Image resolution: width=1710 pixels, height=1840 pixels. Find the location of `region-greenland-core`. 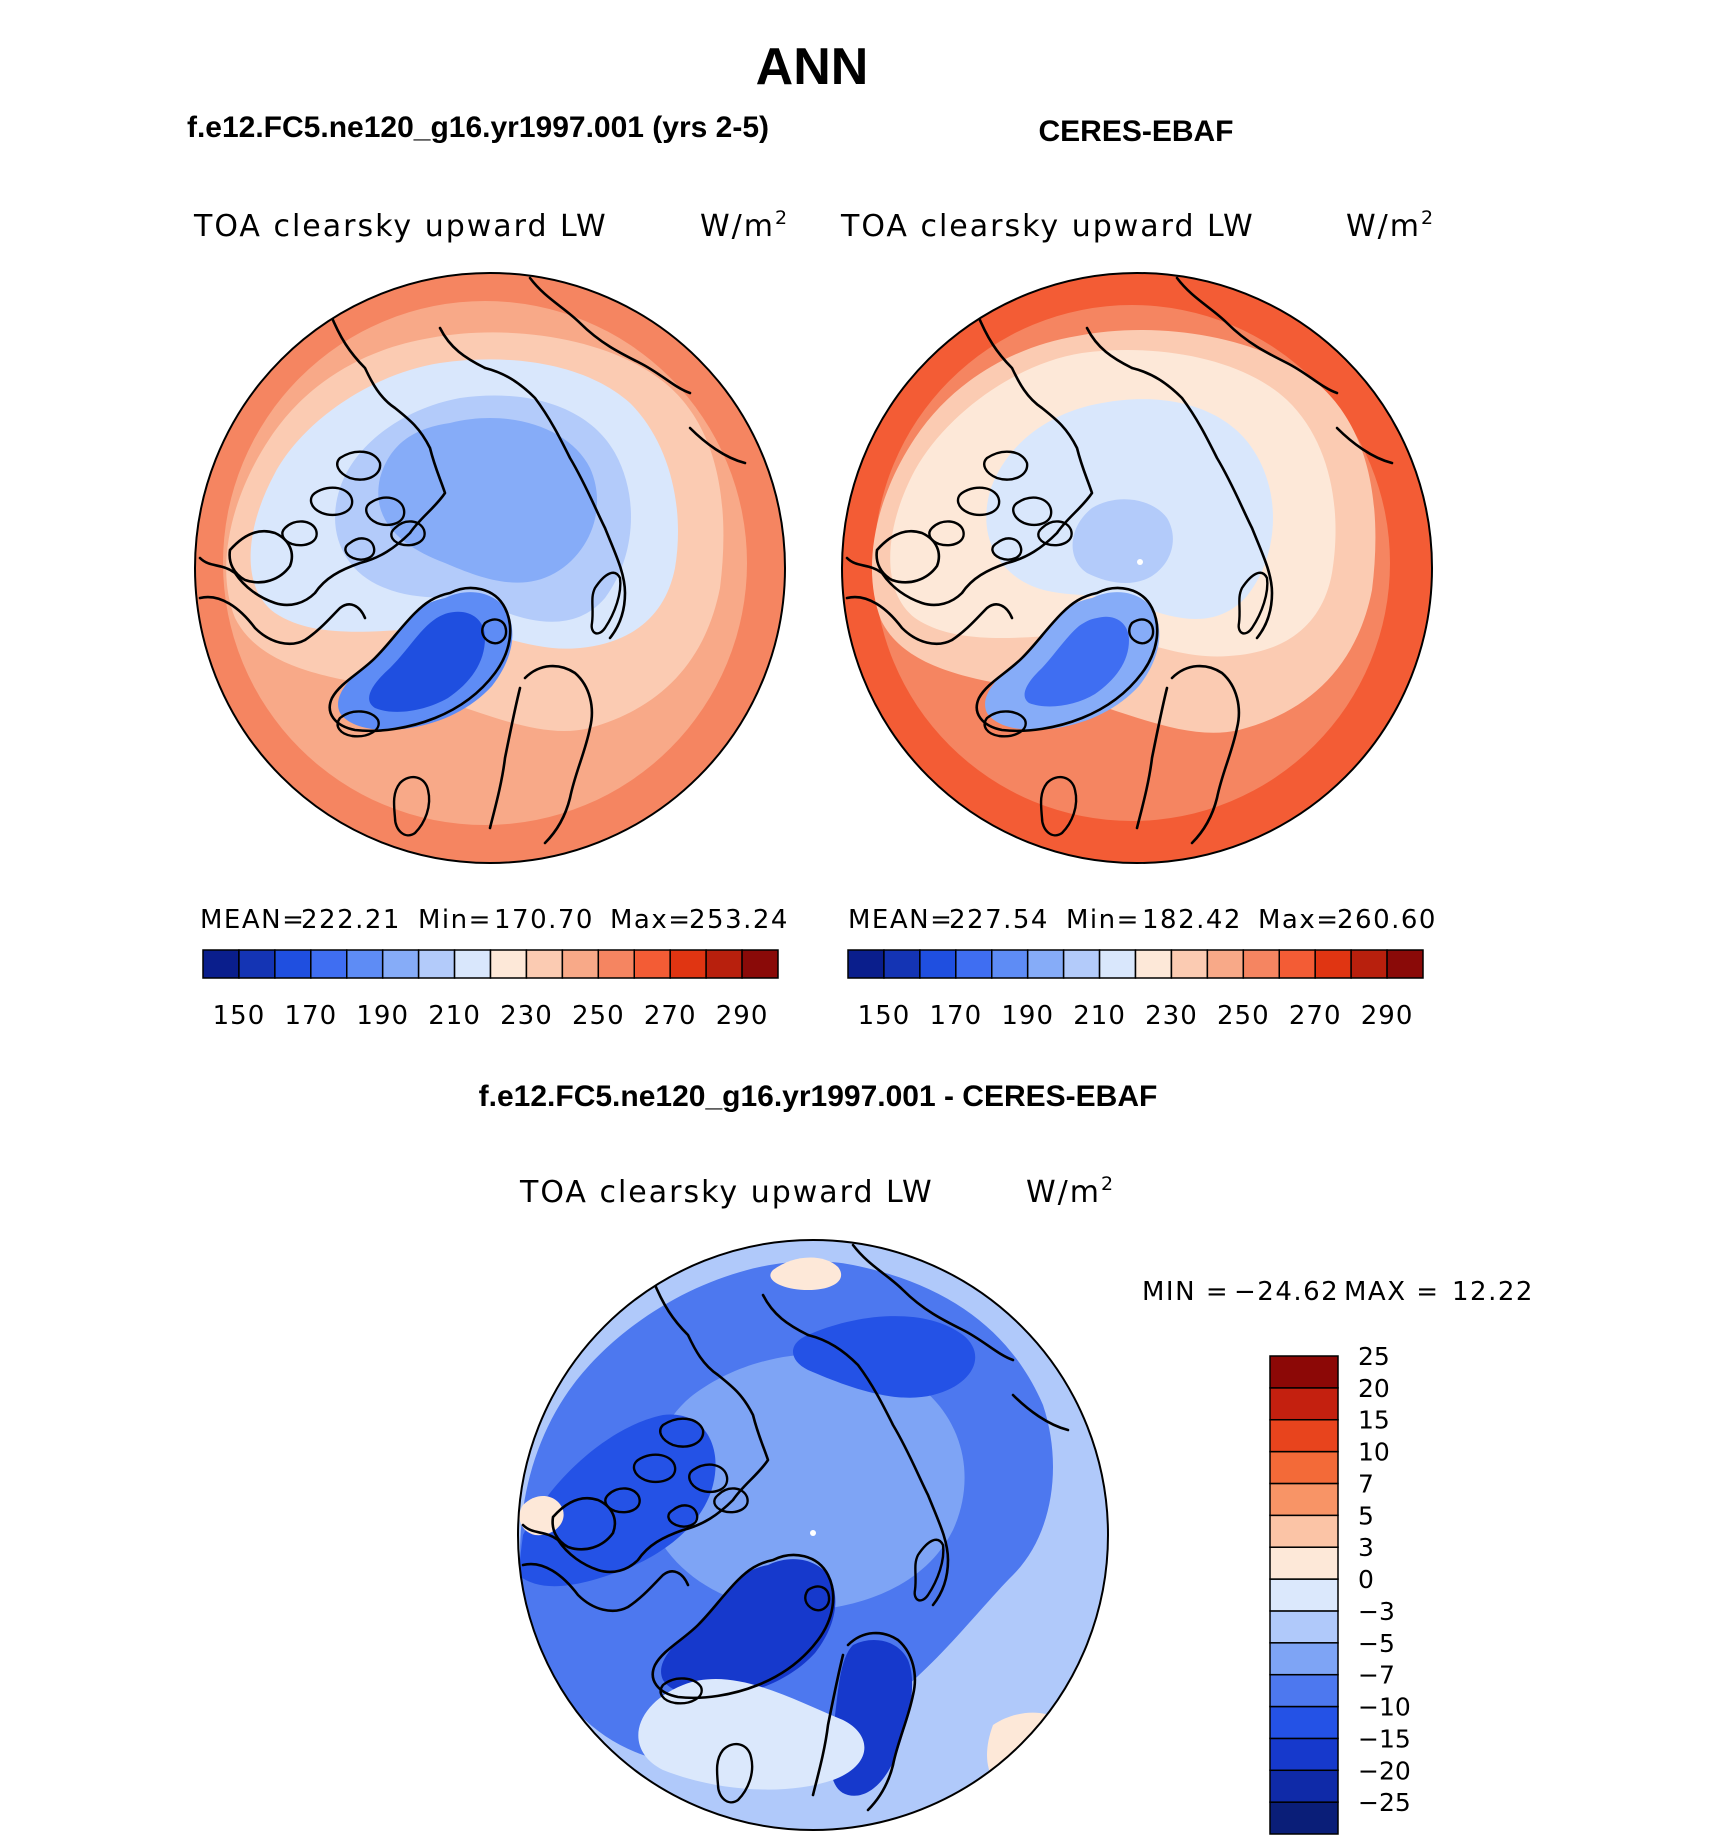

region-greenland-core is located at coordinates (427, 661).